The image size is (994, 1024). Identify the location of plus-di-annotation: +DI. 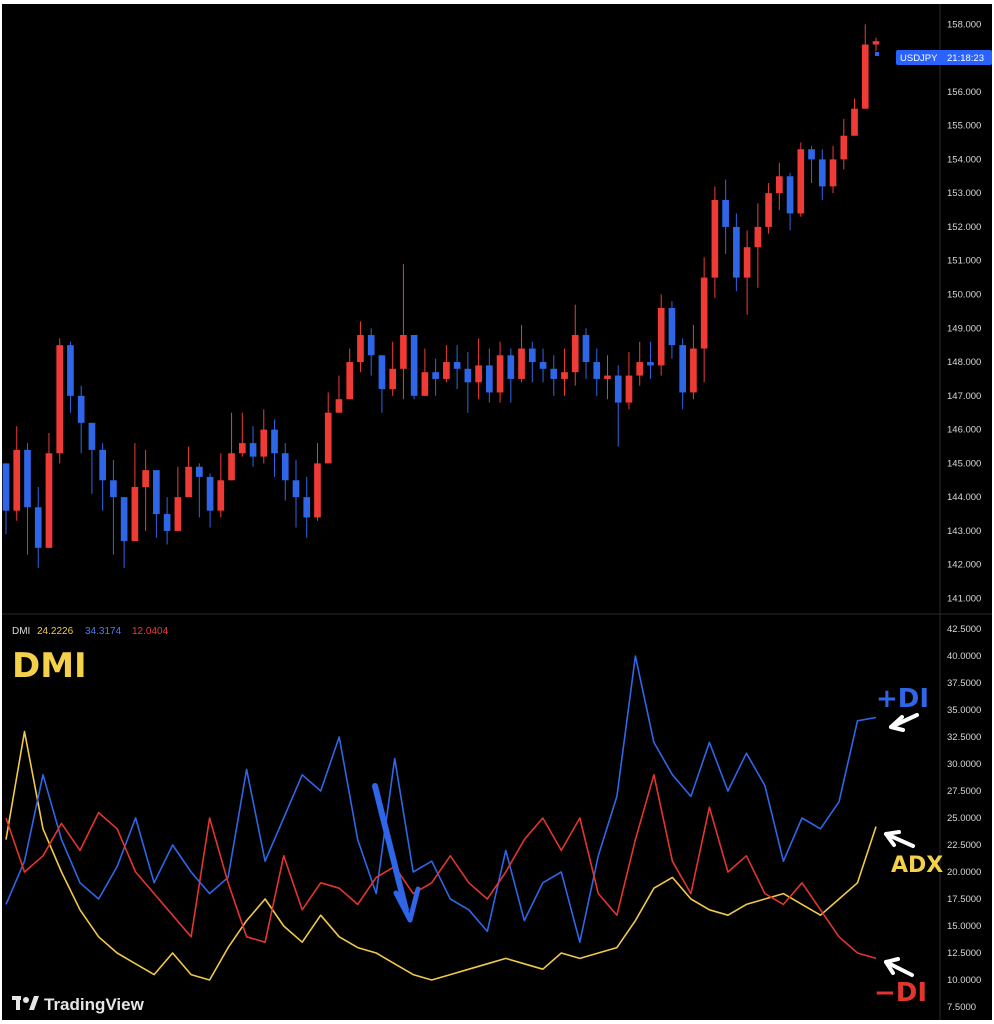
(902, 699).